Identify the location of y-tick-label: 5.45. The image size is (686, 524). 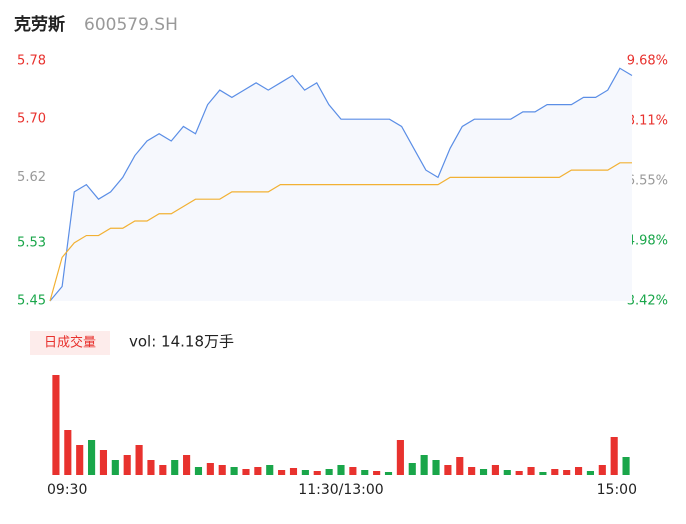
(31, 301).